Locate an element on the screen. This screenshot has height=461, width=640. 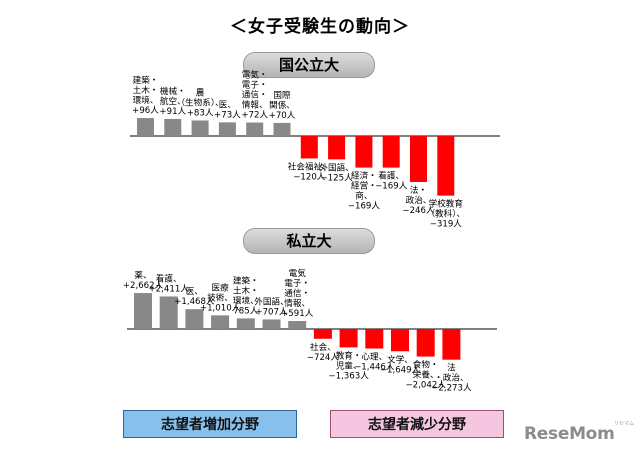
bar-label: 電気 is located at coordinates (298, 273).